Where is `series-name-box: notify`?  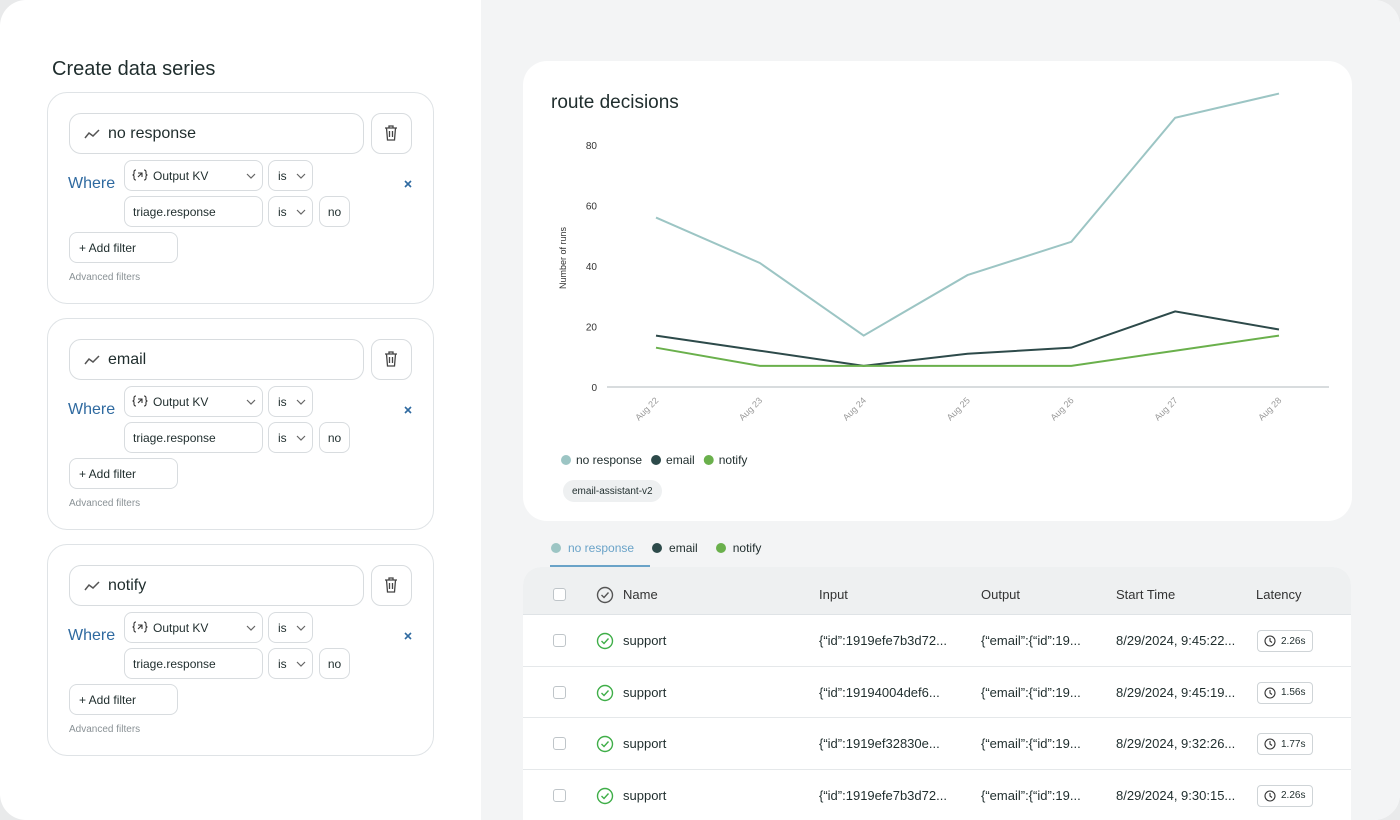
series-name-box: notify is located at coordinates (216, 585).